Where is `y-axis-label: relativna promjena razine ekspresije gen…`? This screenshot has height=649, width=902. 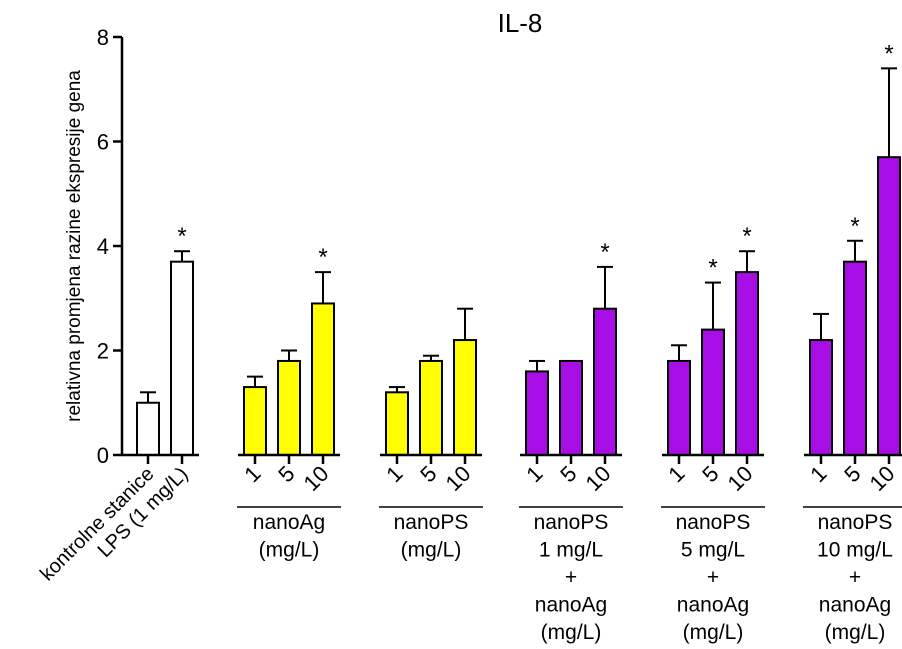 y-axis-label: relativna promjena razine ekspresije gen… is located at coordinates (74, 246).